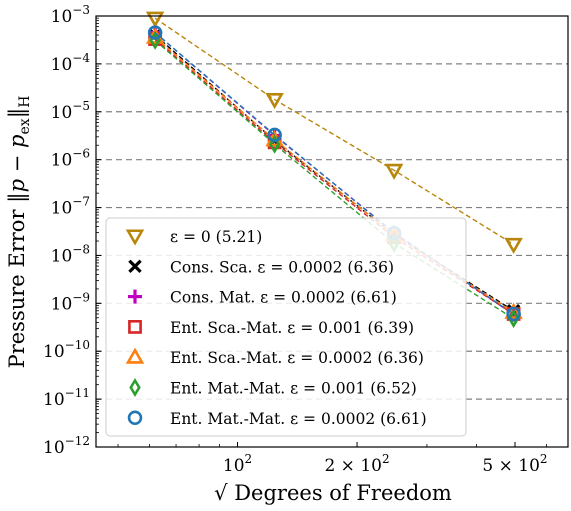 Image resolution: width=571 pixels, height=511 pixels. I want to click on x-tick-label: 5 × 102, so click(514, 464).